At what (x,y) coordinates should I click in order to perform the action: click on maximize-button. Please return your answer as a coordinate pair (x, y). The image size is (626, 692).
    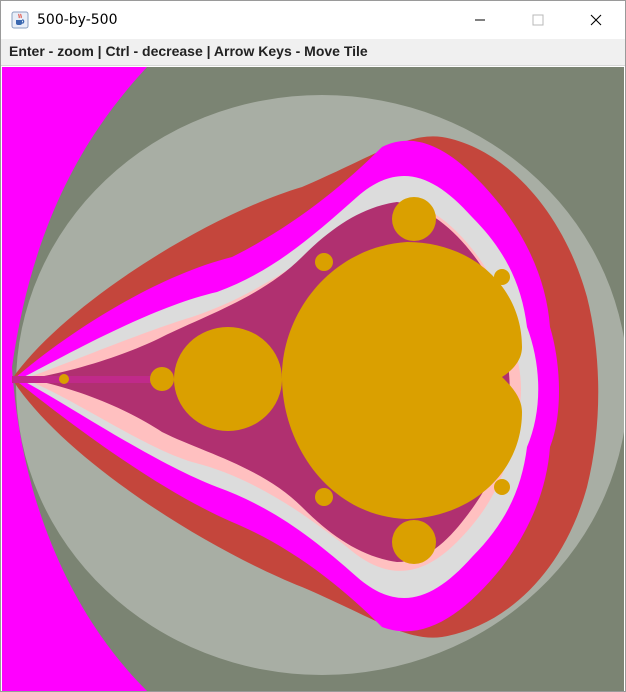
    Looking at the image, I should click on (538, 20).